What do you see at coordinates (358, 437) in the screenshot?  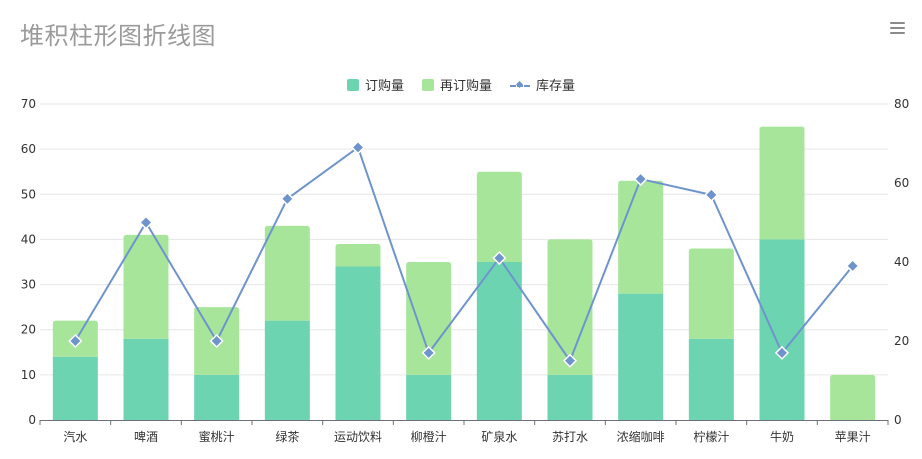 I see `x-tick-label: 运动饮料` at bounding box center [358, 437].